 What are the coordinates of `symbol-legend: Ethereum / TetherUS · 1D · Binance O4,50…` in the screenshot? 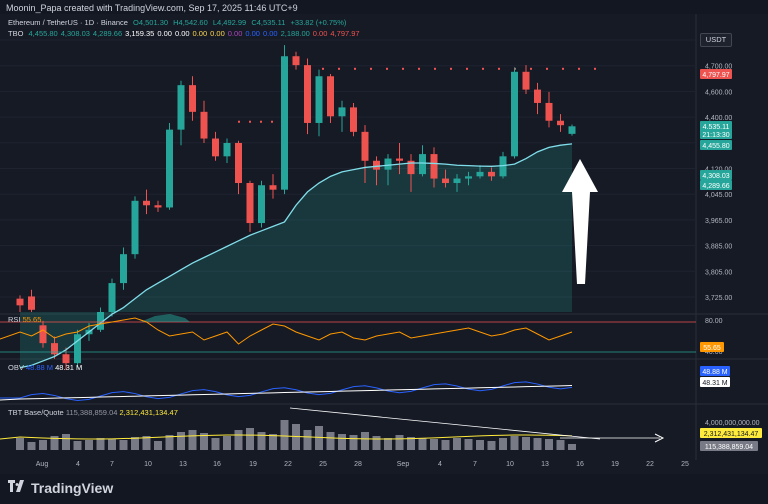 It's located at (178, 22).